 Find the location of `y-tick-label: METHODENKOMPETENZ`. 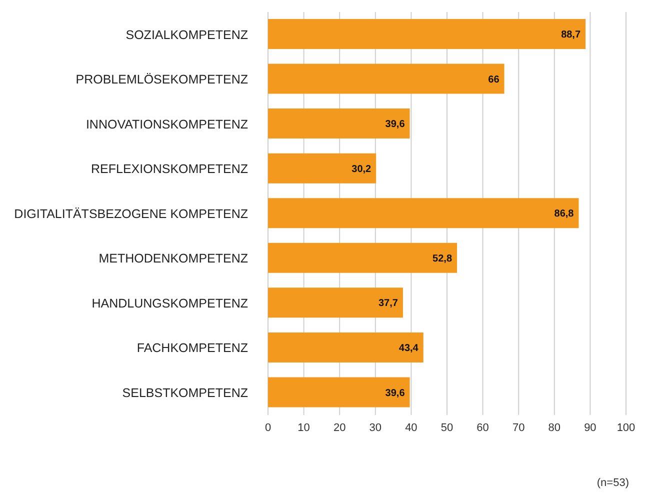

y-tick-label: METHODENKOMPETENZ is located at coordinates (173, 259).